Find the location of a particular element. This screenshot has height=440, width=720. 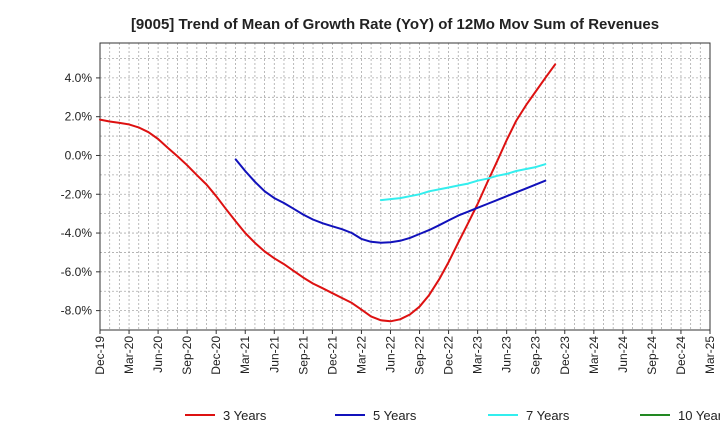

legend-label-10-years: 10 Years is located at coordinates (699, 415).